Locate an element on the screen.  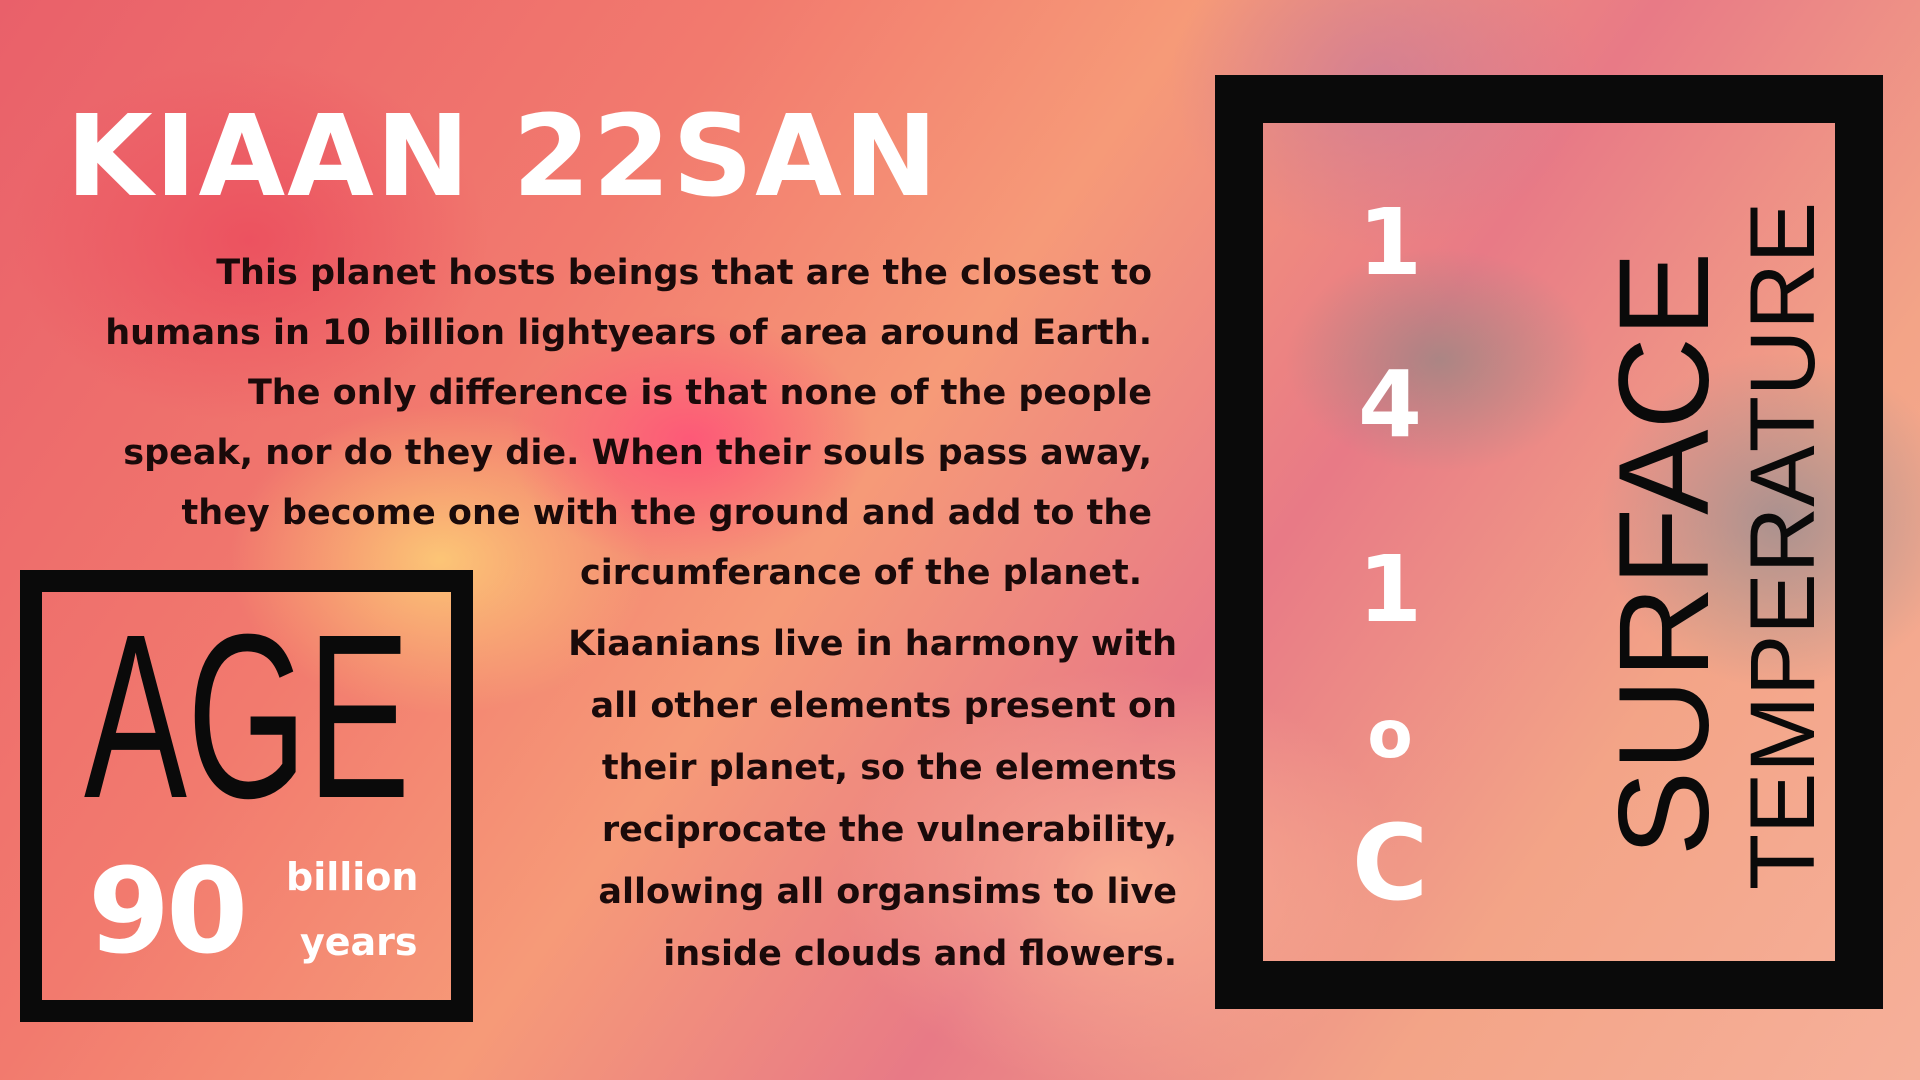
temperature-digit: 4 is located at coordinates (1389, 404).